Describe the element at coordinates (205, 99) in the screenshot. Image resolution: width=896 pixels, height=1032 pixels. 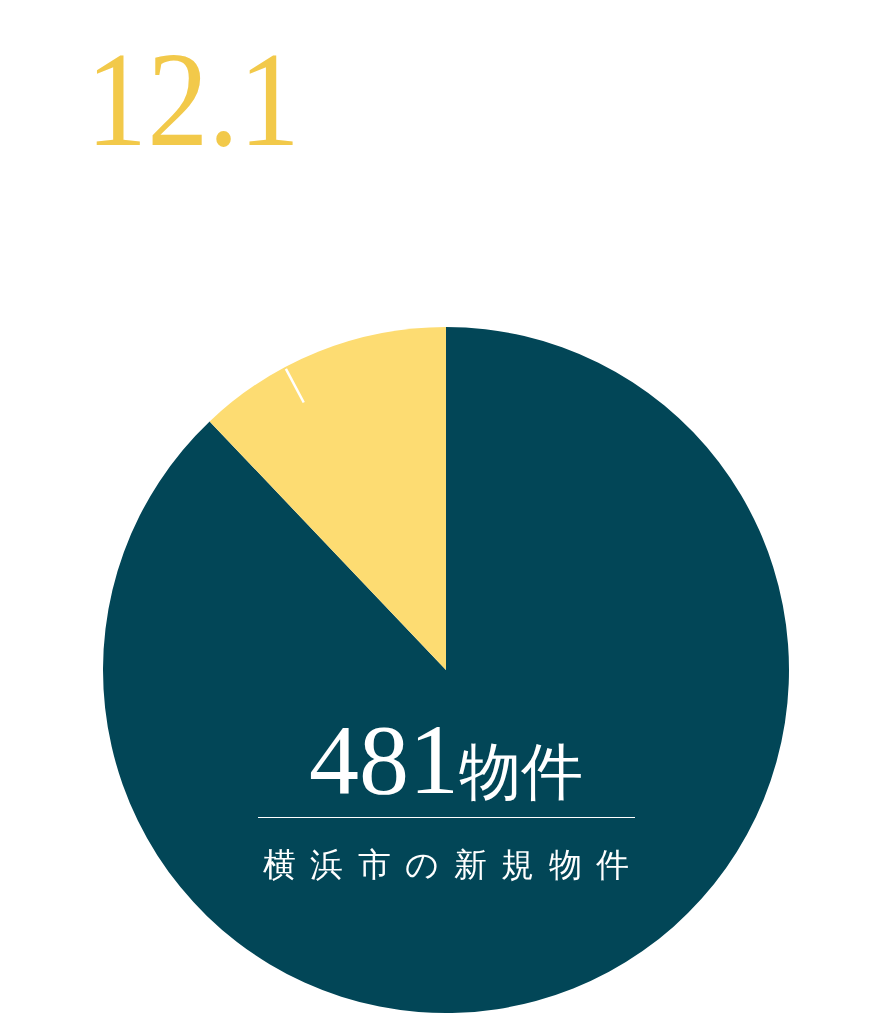
I see `chart-title: 12.1` at that location.